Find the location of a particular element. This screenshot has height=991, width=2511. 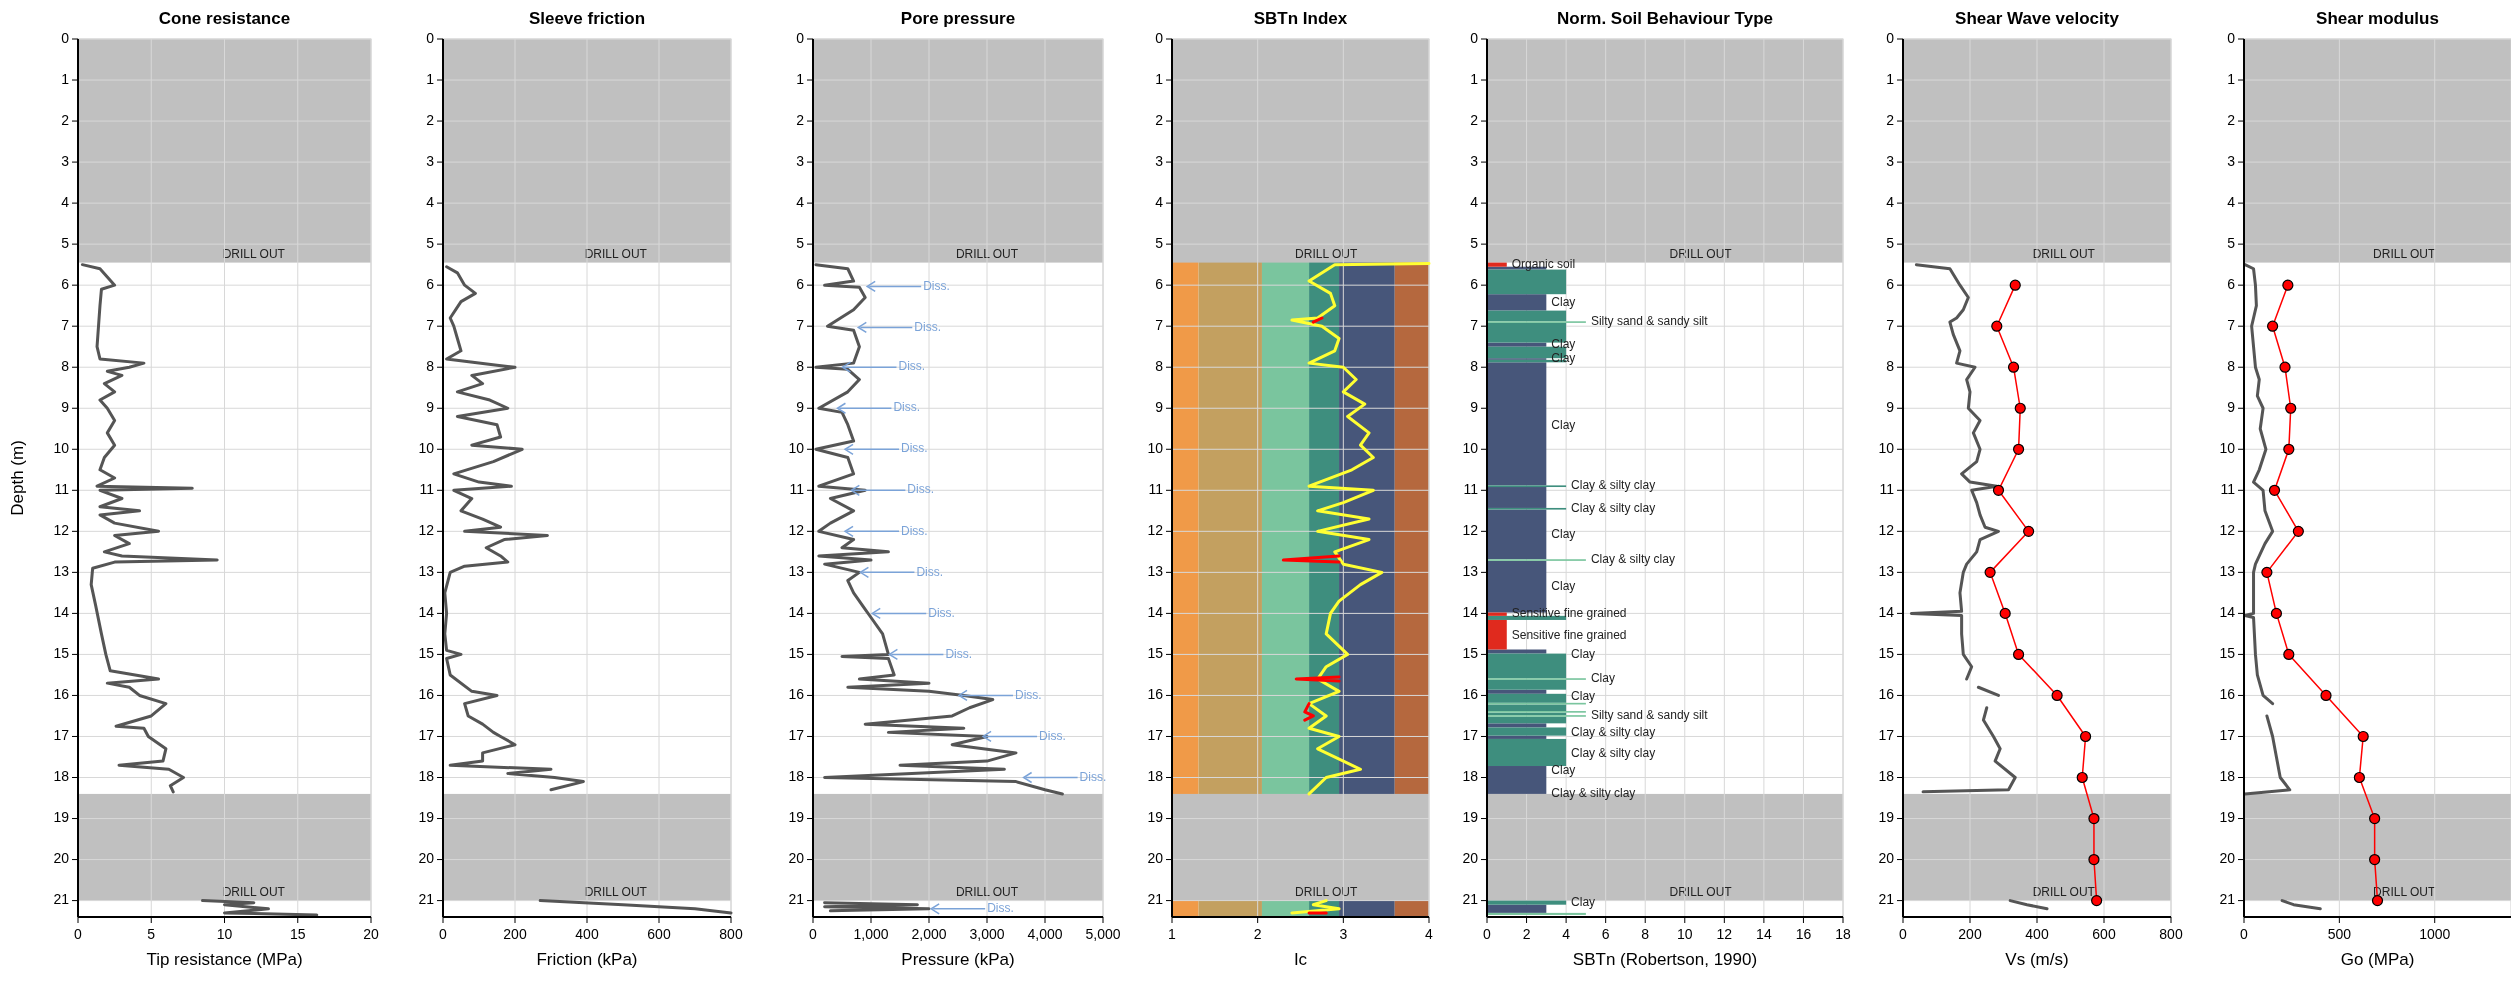

x-tick-label: 8 is located at coordinates (1645, 934).